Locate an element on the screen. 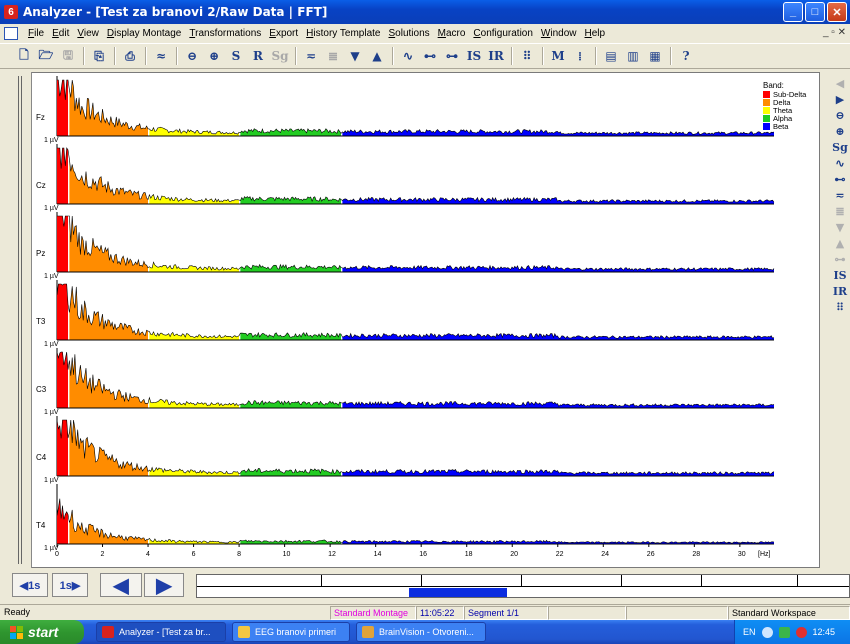  down-icon: ▼ is located at coordinates (355, 56).